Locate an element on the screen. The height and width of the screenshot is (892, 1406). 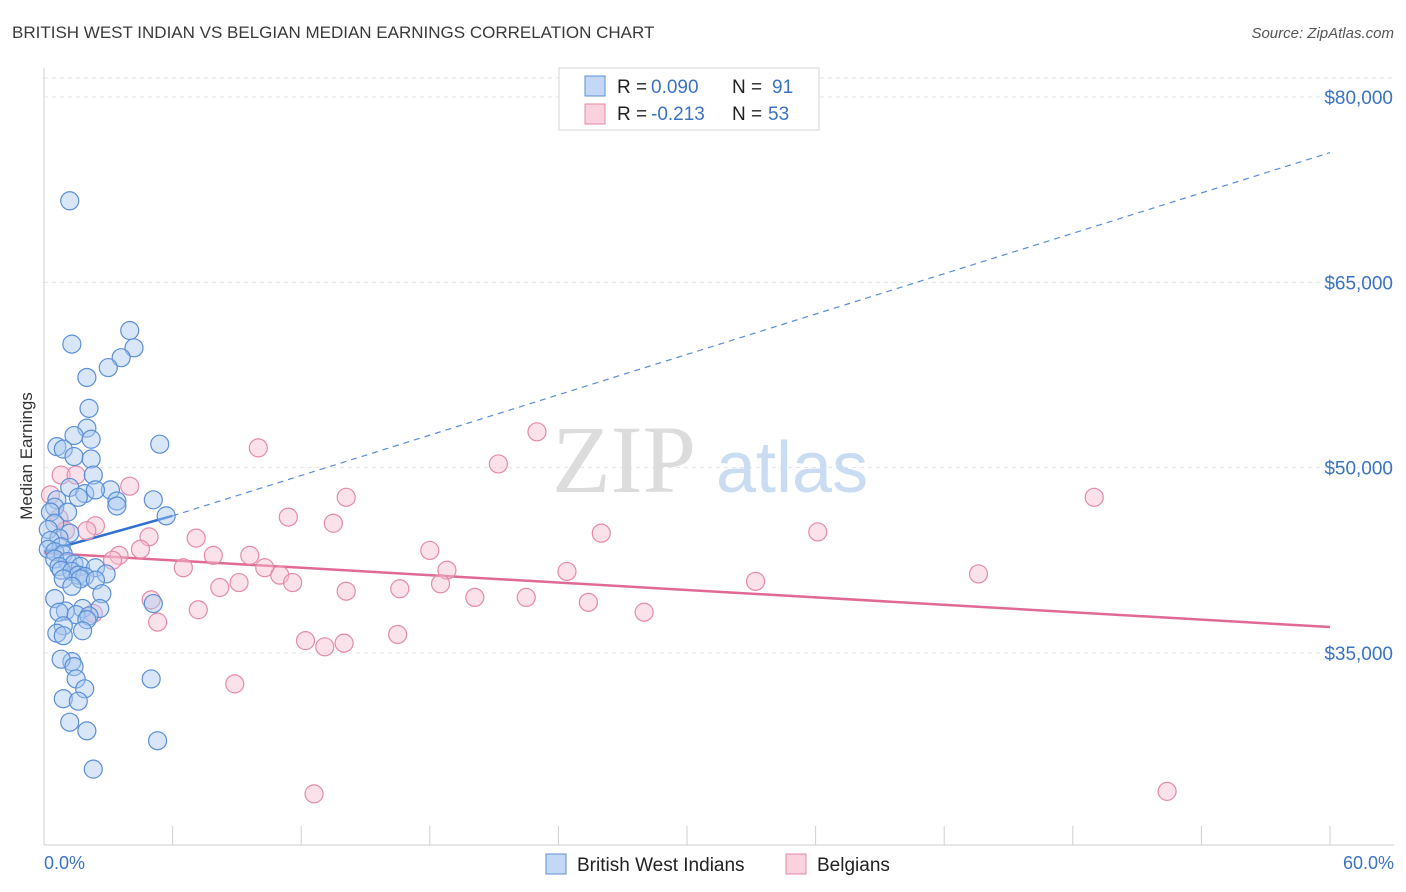
legend-n-value-pink: 53 is located at coordinates (778, 114).